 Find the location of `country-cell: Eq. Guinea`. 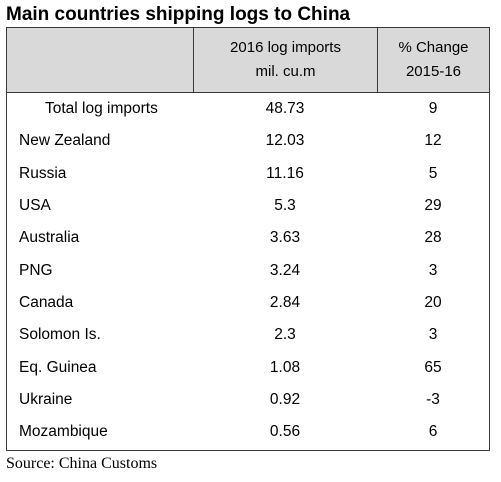

country-cell: Eq. Guinea is located at coordinates (58, 367).